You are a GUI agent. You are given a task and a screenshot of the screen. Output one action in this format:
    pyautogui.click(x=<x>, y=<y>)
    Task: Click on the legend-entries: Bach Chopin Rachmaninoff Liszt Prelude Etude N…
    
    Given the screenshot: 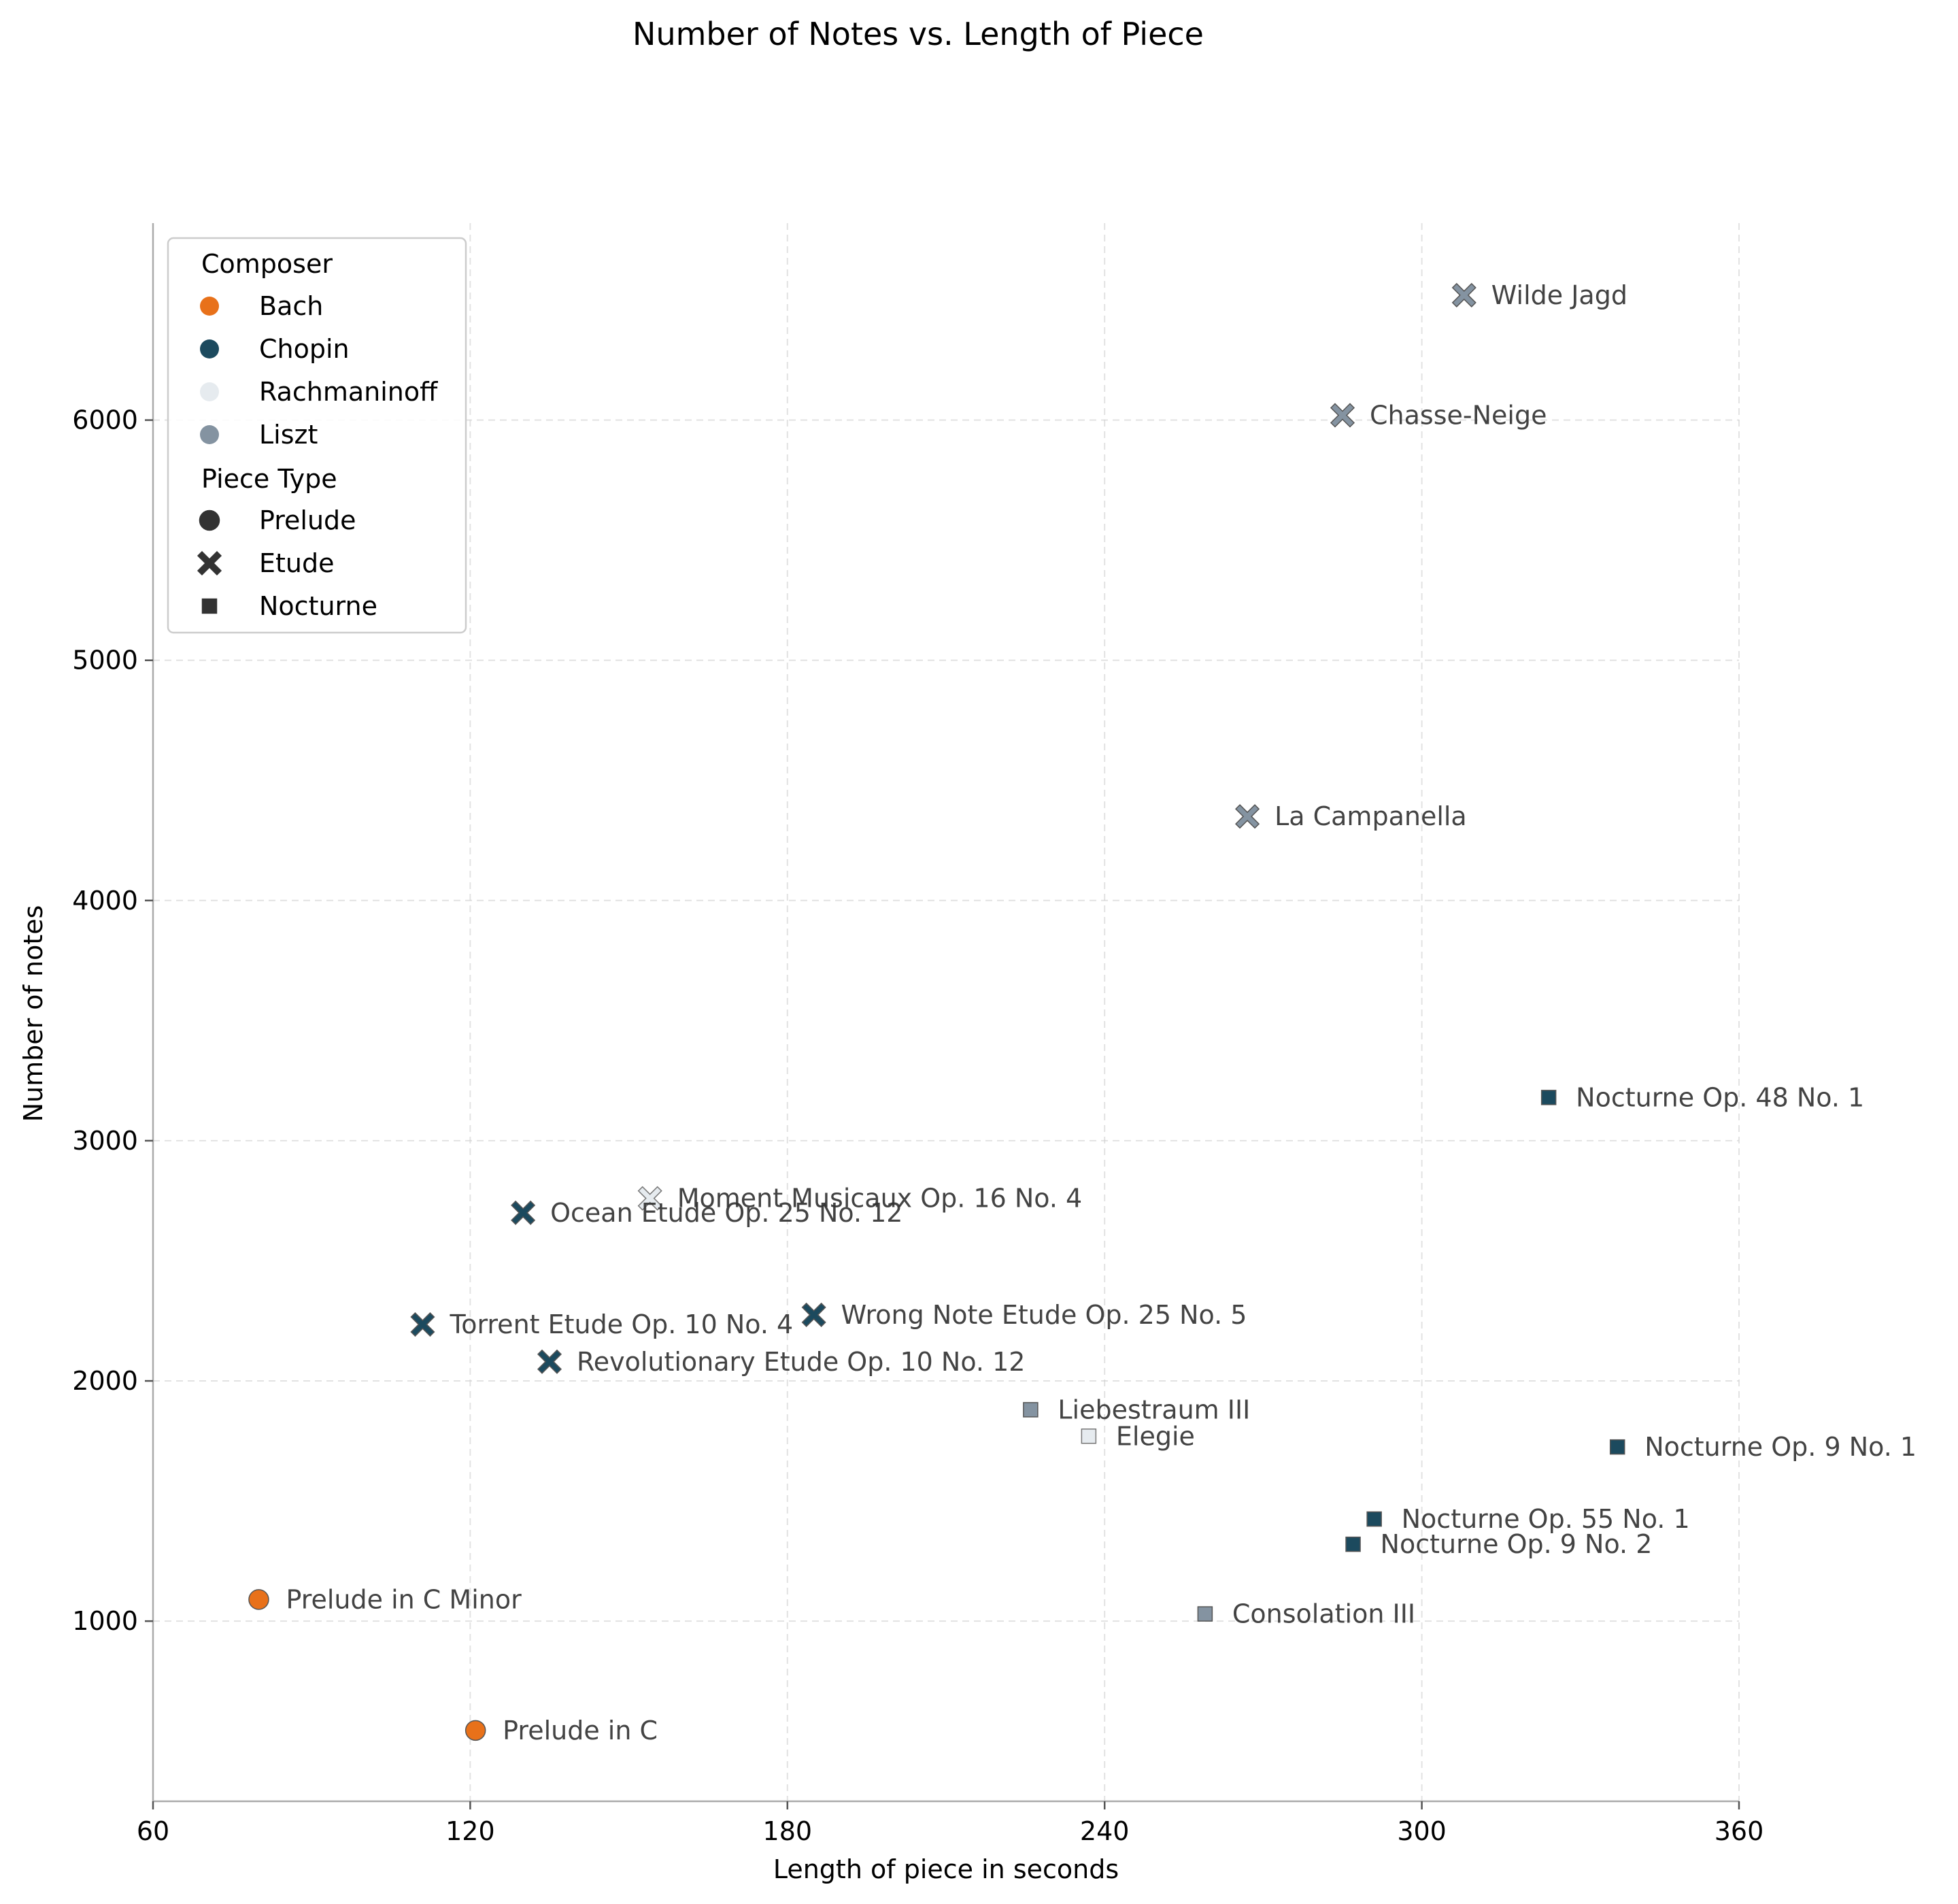 What is the action you would take?
    pyautogui.click(x=317, y=456)
    